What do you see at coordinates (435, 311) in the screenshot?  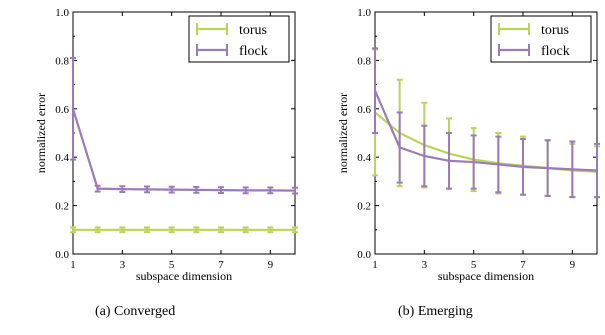 I see `caption-emerging: (b) Emerging` at bounding box center [435, 311].